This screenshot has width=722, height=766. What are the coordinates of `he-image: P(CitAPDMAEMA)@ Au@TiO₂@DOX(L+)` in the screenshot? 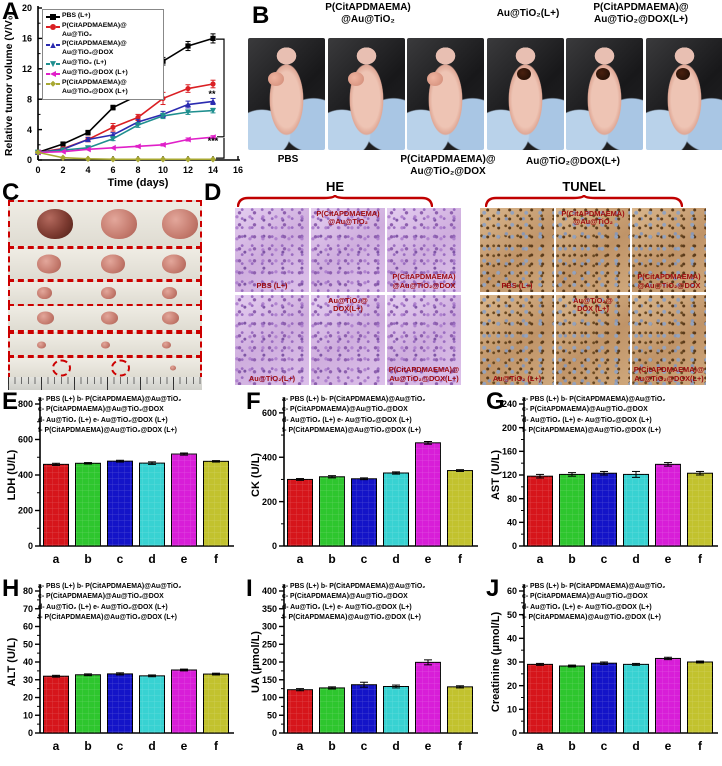 It's located at (424, 340).